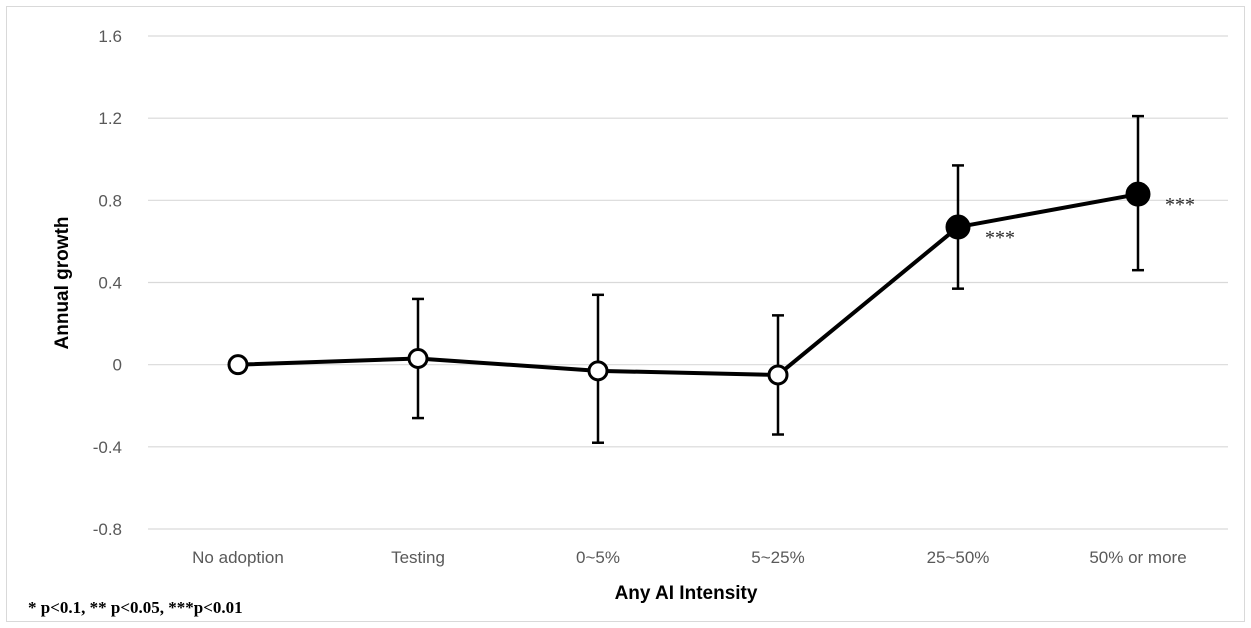 The width and height of the screenshot is (1251, 628). Describe the element at coordinates (777, 557) in the screenshot. I see `x-tick-label: 5~25%` at that location.